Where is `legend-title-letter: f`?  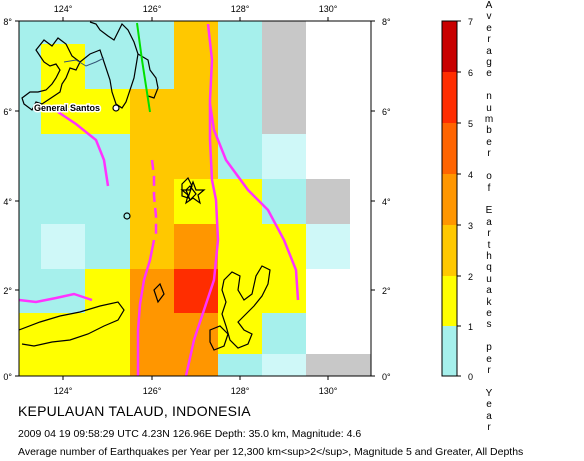
legend-title-letter: f is located at coordinates (489, 188).